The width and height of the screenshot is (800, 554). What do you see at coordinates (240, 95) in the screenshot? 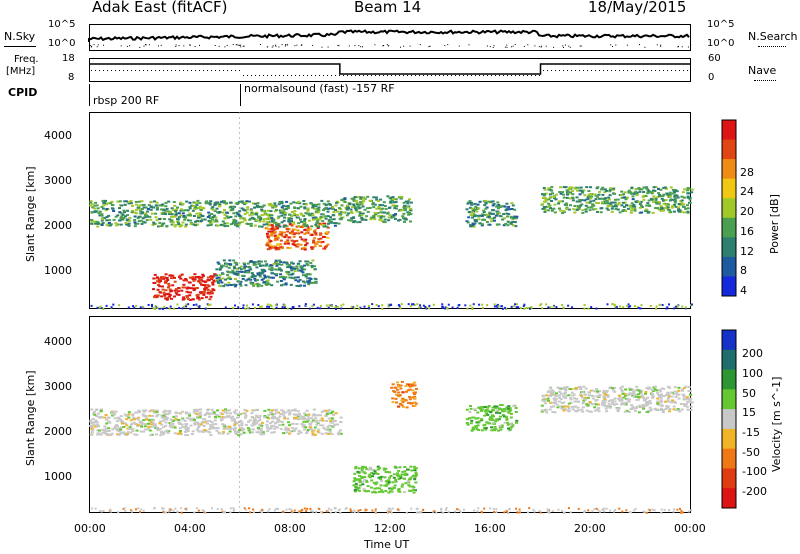
I see `cpid-divider-mid` at bounding box center [240, 95].